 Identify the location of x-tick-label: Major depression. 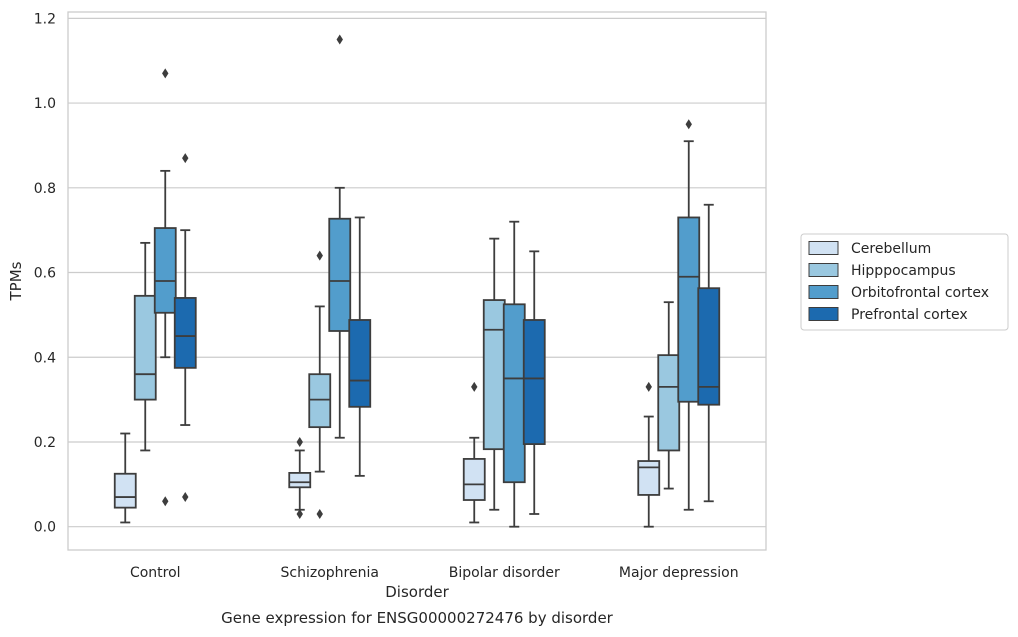
(679, 573).